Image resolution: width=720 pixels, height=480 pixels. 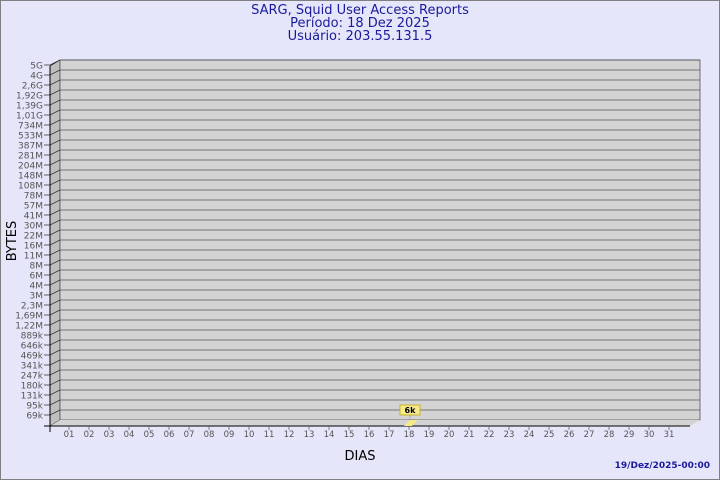 What do you see at coordinates (37, 277) in the screenshot?
I see `y-tick-label: 6M` at bounding box center [37, 277].